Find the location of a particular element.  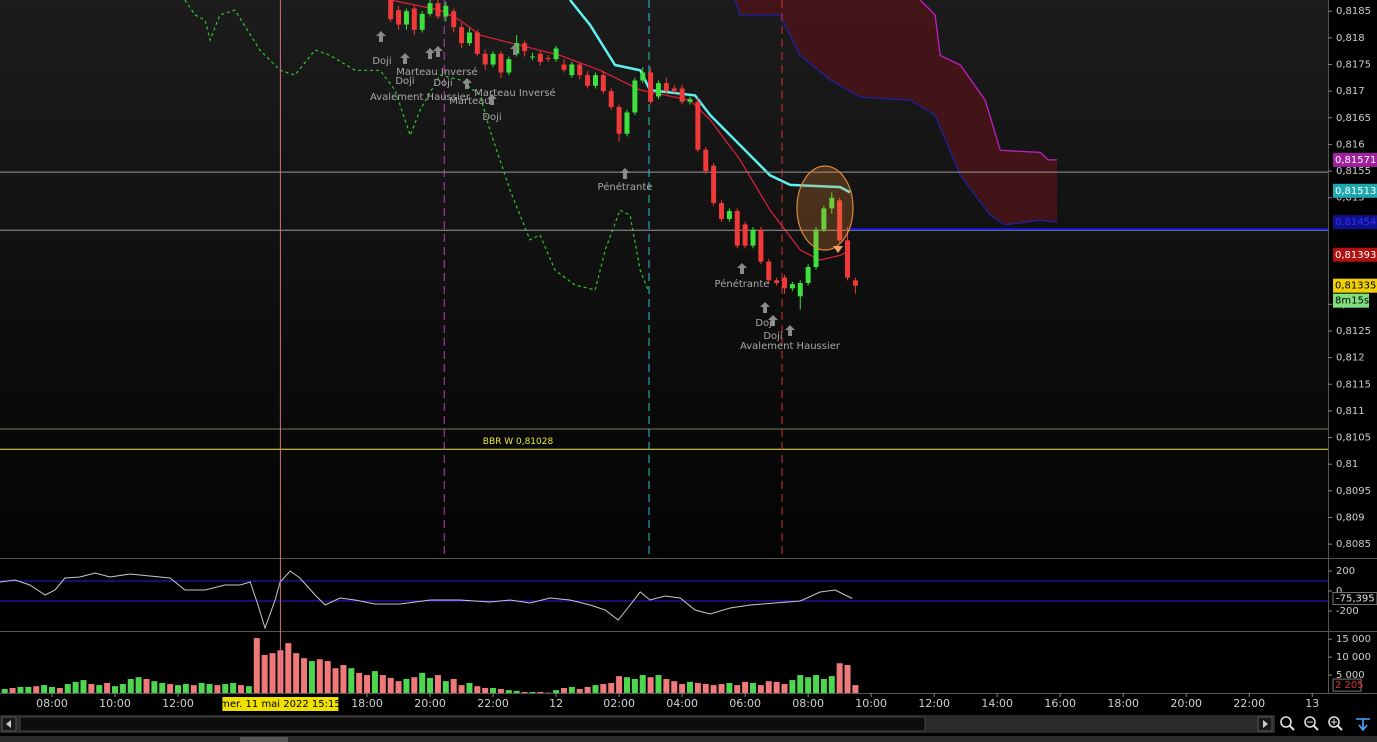

value-tag-label: 2 205 is located at coordinates (1349, 685).